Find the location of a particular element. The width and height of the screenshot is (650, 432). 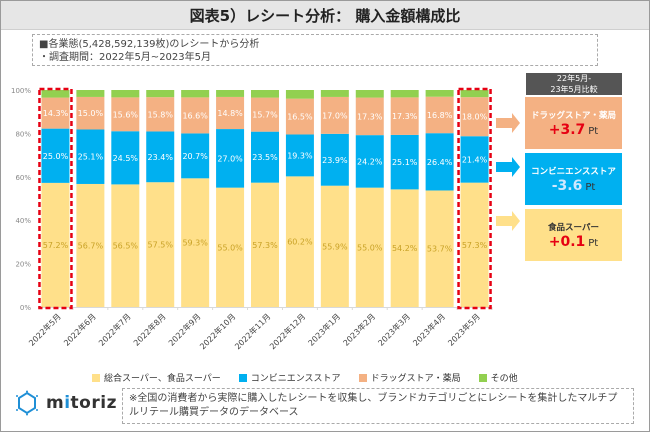

data-label: 23.5% is located at coordinates (265, 157).